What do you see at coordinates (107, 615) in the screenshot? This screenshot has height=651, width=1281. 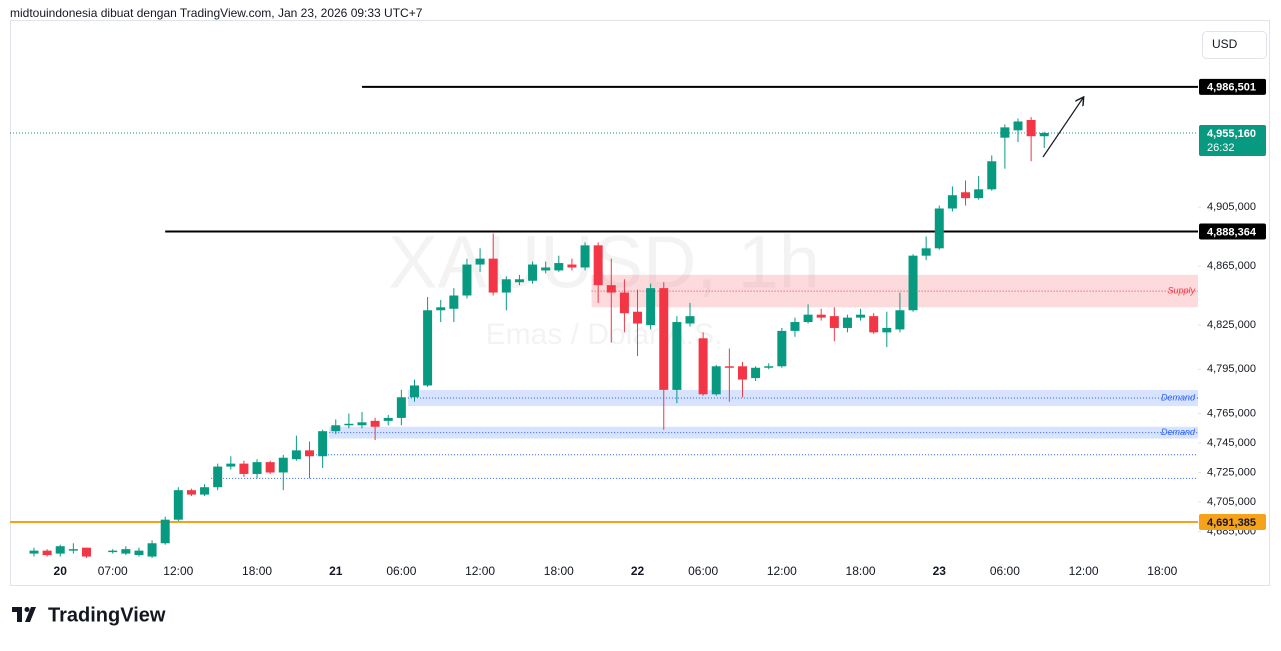 I see `logo-text: TradingView` at bounding box center [107, 615].